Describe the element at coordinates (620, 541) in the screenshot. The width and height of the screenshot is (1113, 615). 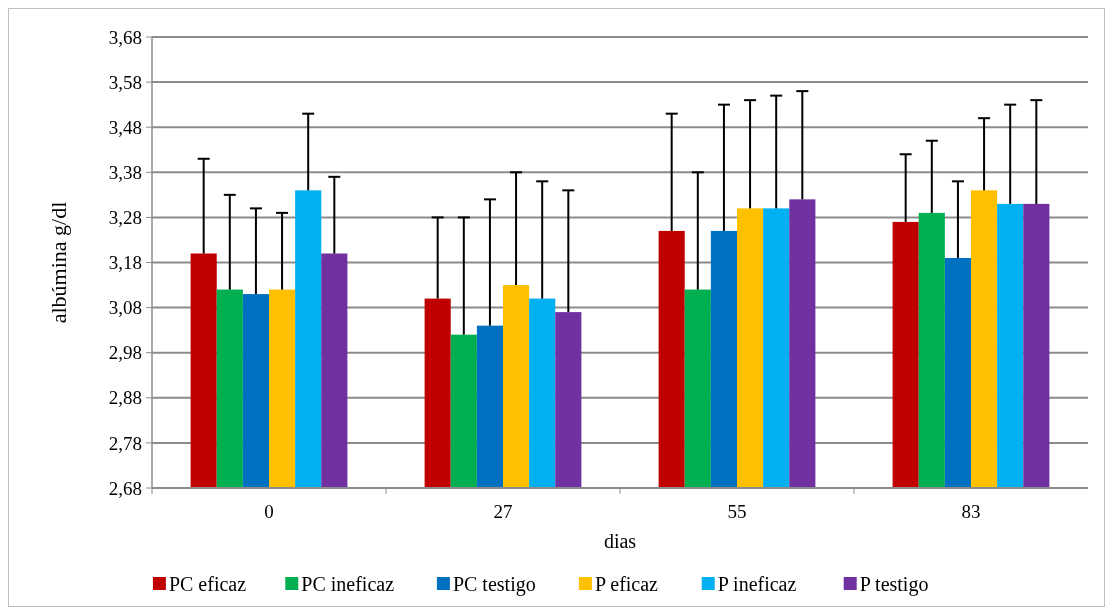
I see `x-axis-title: dias` at that location.